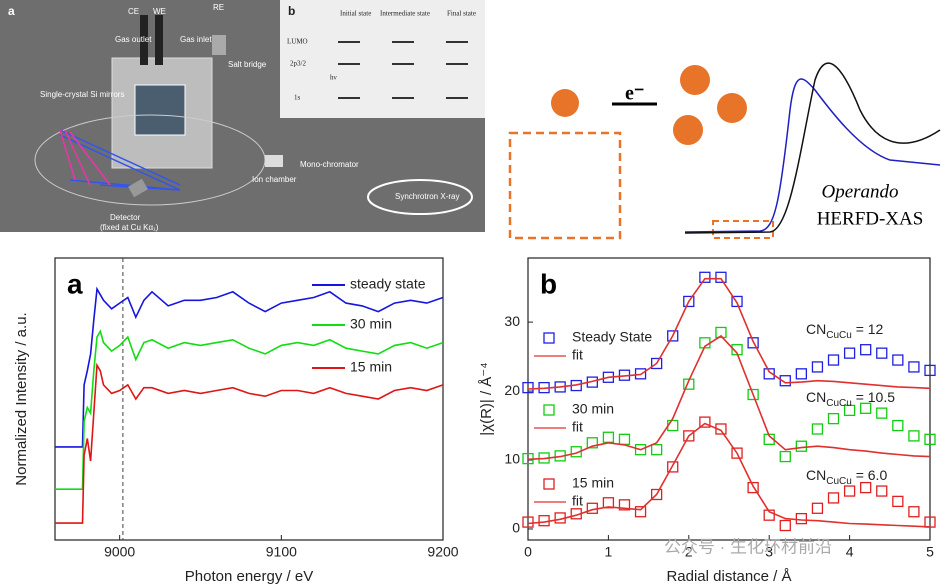 This screenshot has height=586, width=945. Describe the element at coordinates (486, 398) in the screenshot. I see `y-axis-label: |χ(R)| / Å⁻⁴` at that location.